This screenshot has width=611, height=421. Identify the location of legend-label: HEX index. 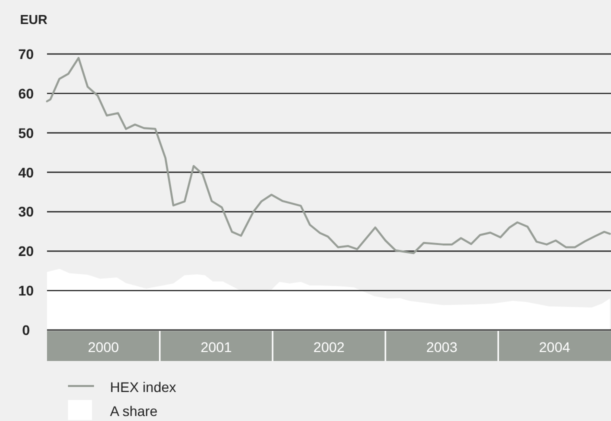
(143, 387).